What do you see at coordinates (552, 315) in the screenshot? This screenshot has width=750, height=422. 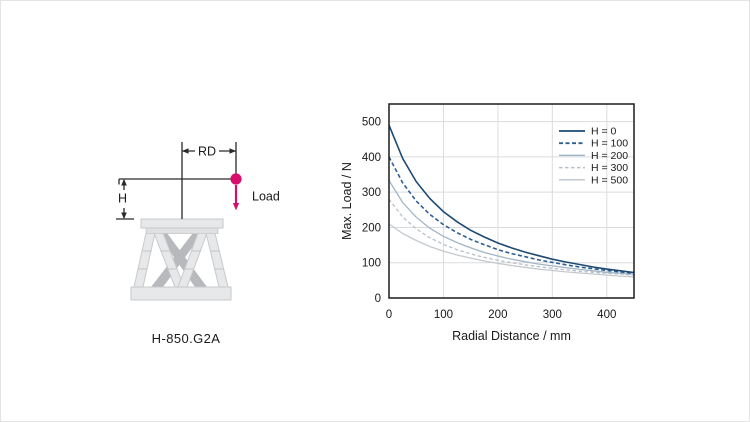 I see `x-tick-label: 300` at bounding box center [552, 315].